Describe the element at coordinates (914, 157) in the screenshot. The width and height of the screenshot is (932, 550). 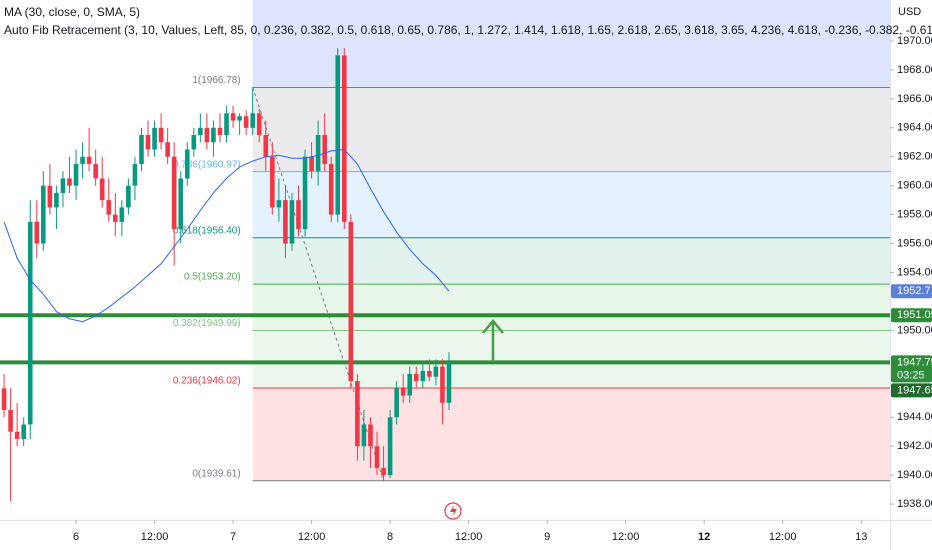
I see `y-tick-label: 1962.00` at that location.